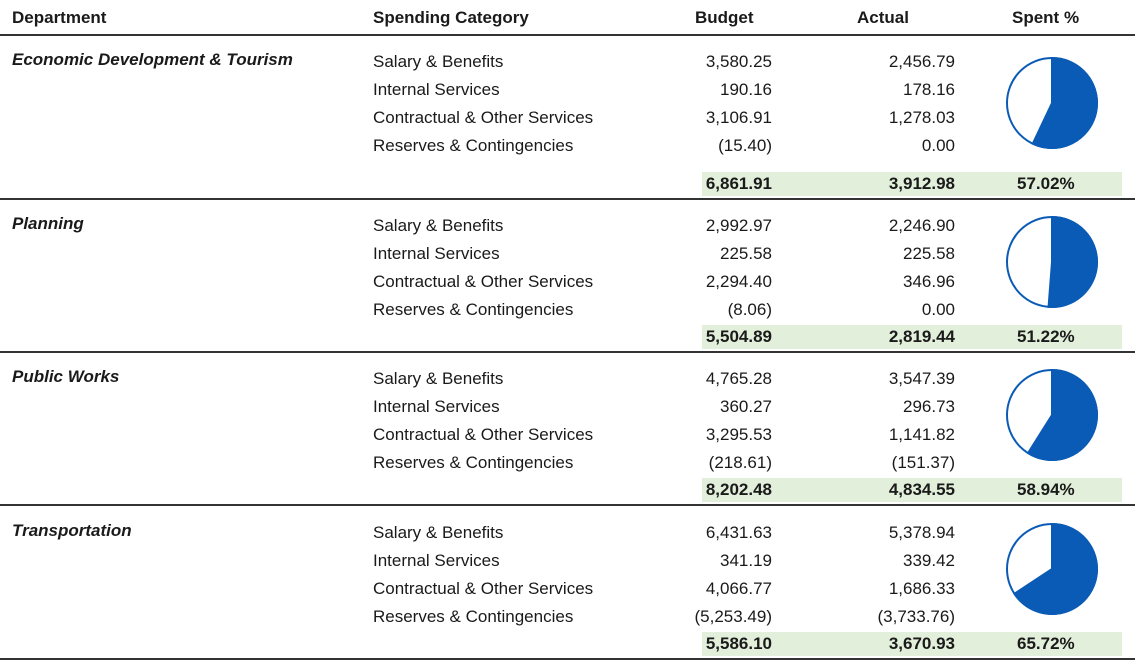  I want to click on actual: 3,547.39, so click(921, 378).